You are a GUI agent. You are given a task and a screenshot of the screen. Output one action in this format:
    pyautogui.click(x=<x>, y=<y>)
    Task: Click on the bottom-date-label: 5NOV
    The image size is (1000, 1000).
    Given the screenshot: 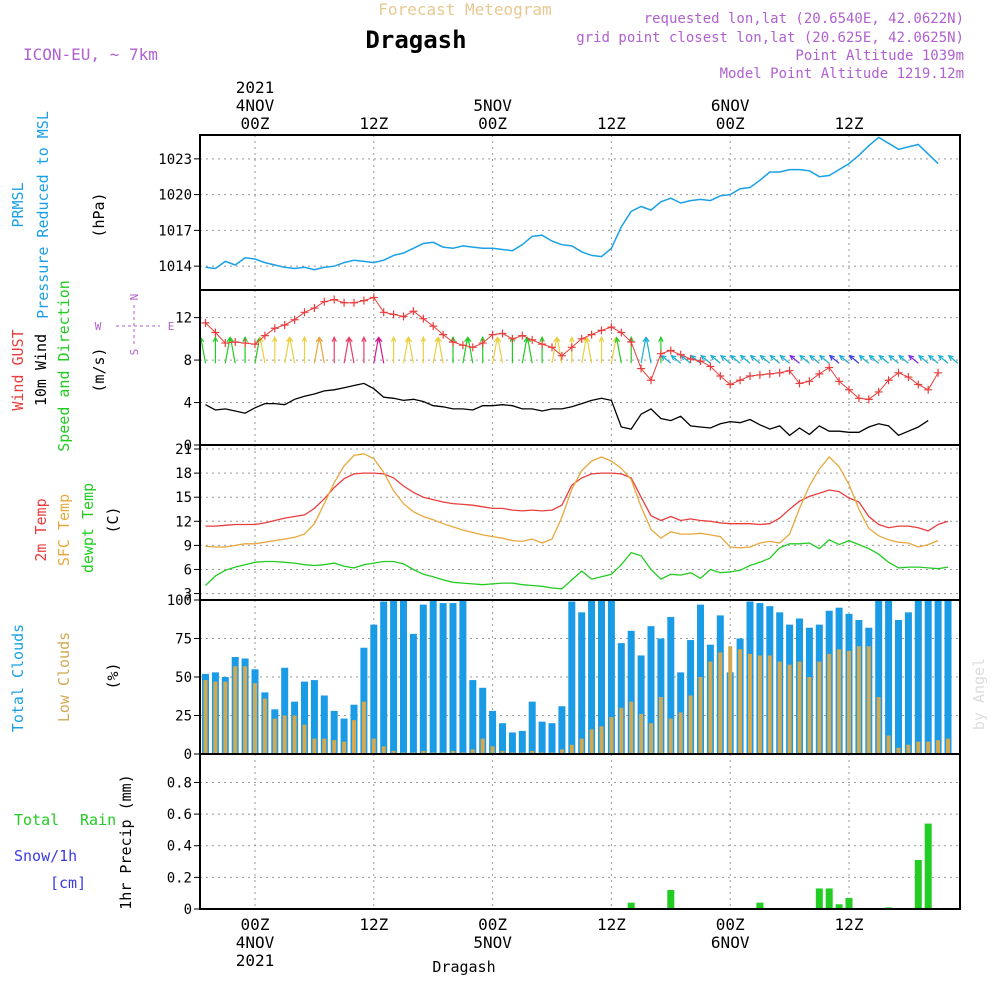 What is the action you would take?
    pyautogui.click(x=492, y=942)
    